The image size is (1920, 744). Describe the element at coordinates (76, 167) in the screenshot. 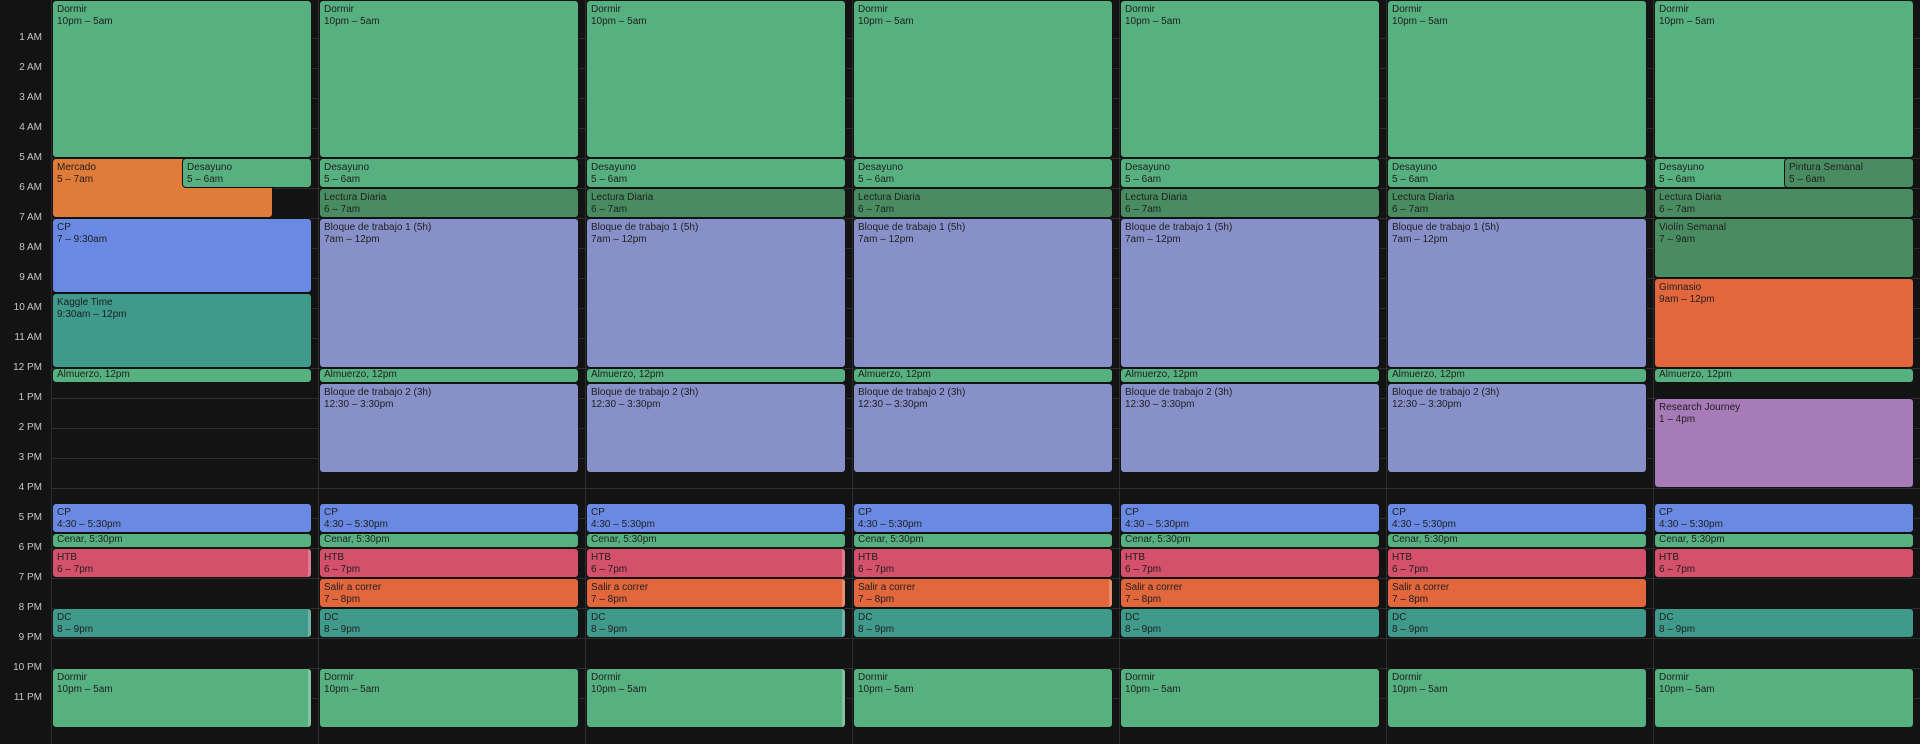

I see `event-title: Mercado` at that location.